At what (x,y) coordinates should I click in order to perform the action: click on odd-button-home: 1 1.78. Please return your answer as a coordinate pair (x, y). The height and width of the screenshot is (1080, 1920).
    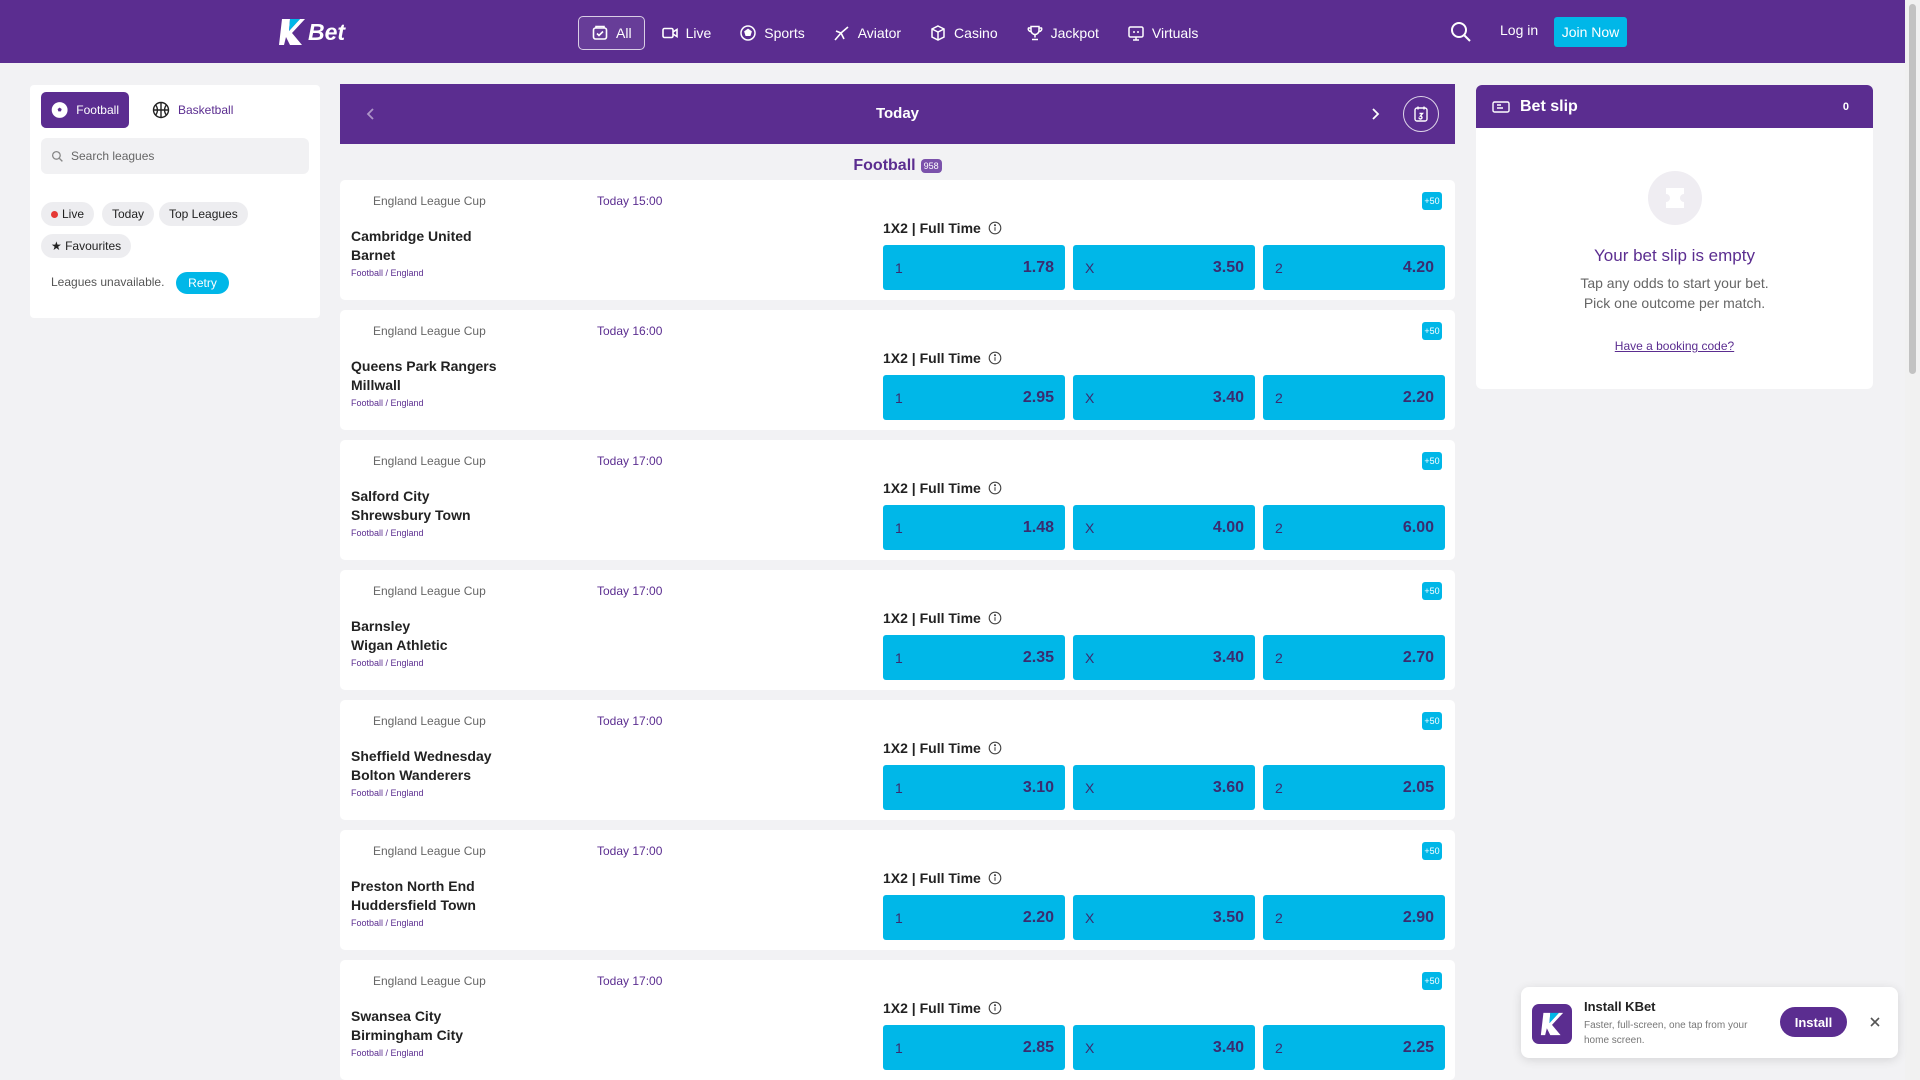
    Looking at the image, I should click on (974, 267).